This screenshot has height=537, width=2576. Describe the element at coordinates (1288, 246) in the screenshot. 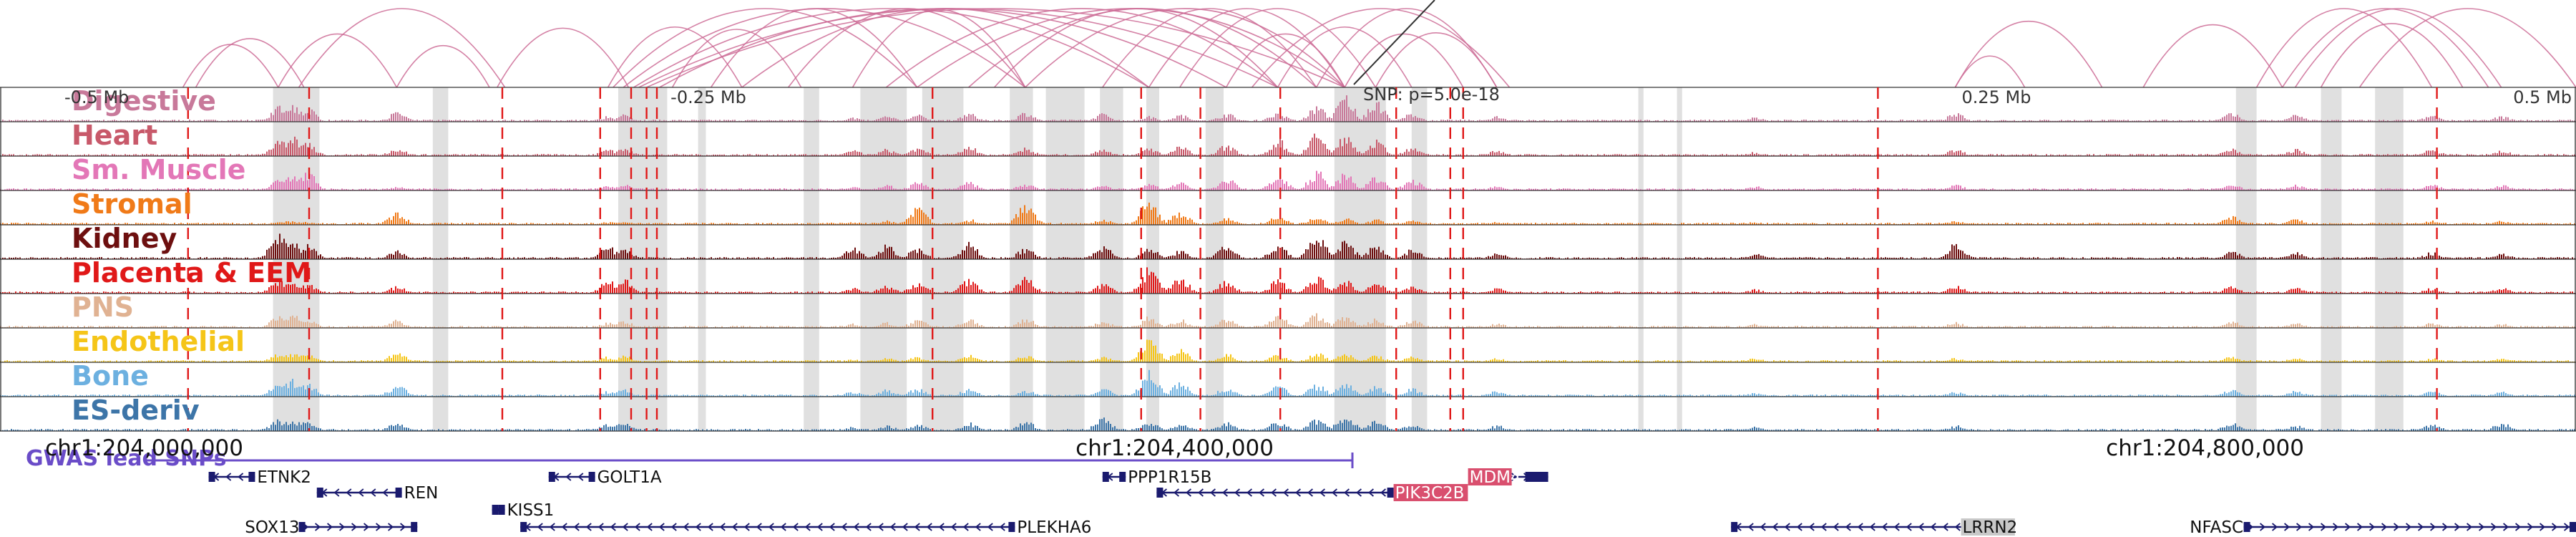

I see `signal-kidney` at that location.